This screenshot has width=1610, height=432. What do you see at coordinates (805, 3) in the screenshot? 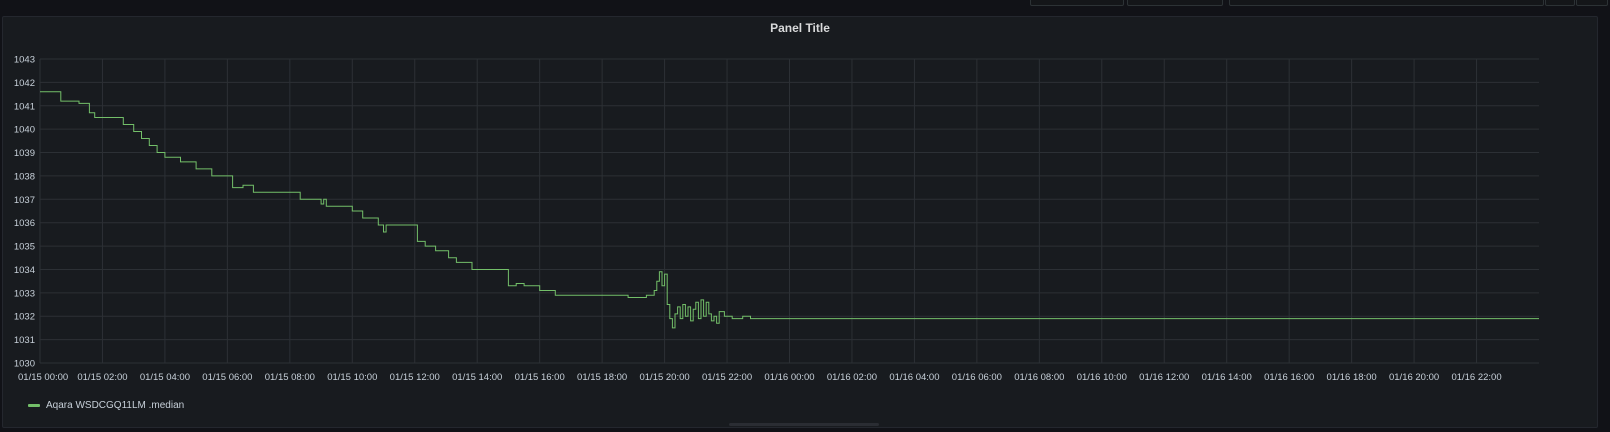
I see `top-toolbar` at bounding box center [805, 3].